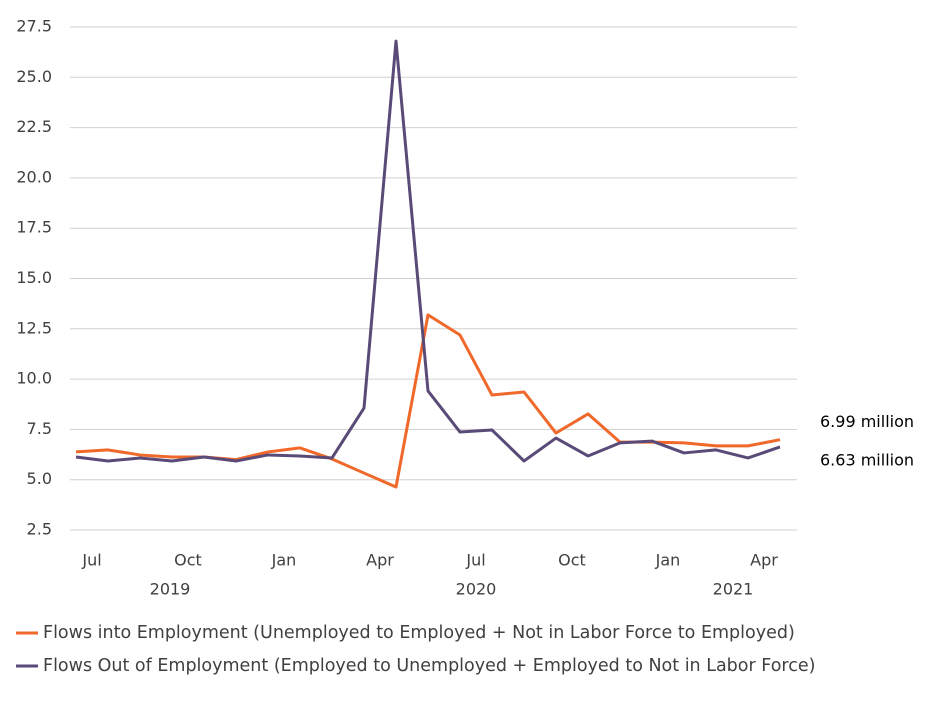  I want to click on y-tick-label: 12.5, so click(34, 327).